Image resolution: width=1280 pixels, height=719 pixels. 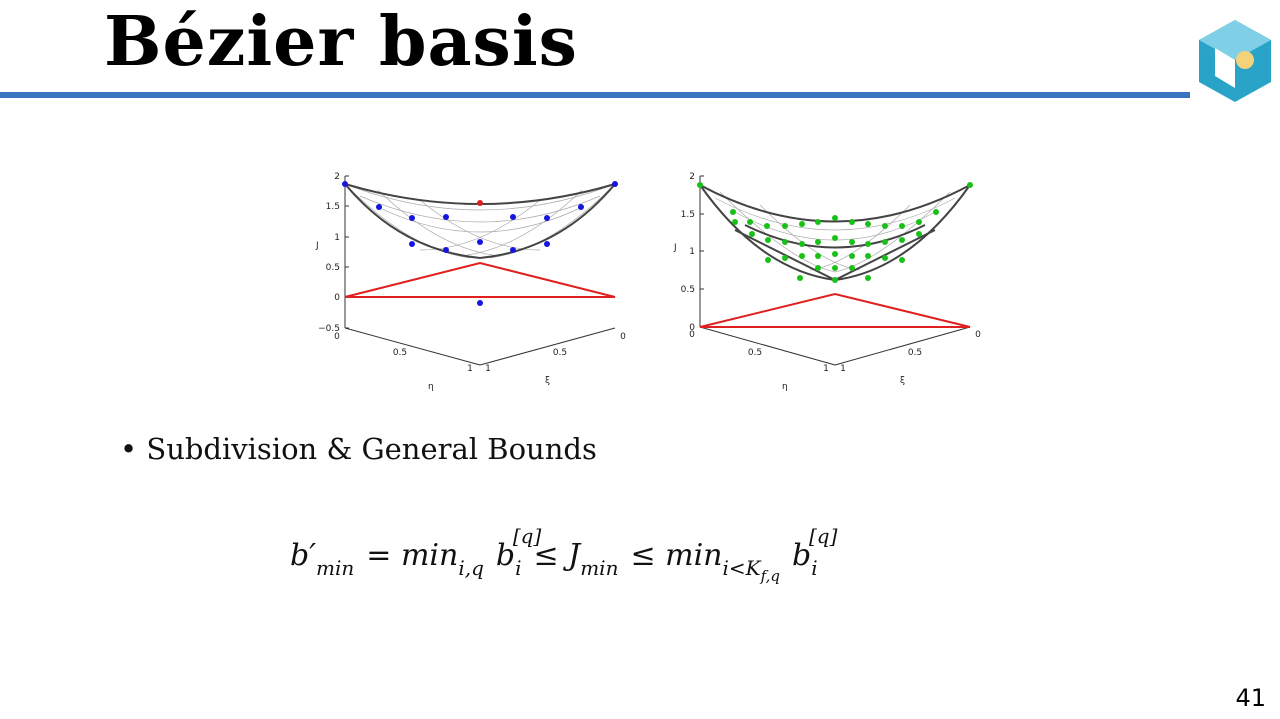 I want to click on logo, so click(x=1235, y=61).